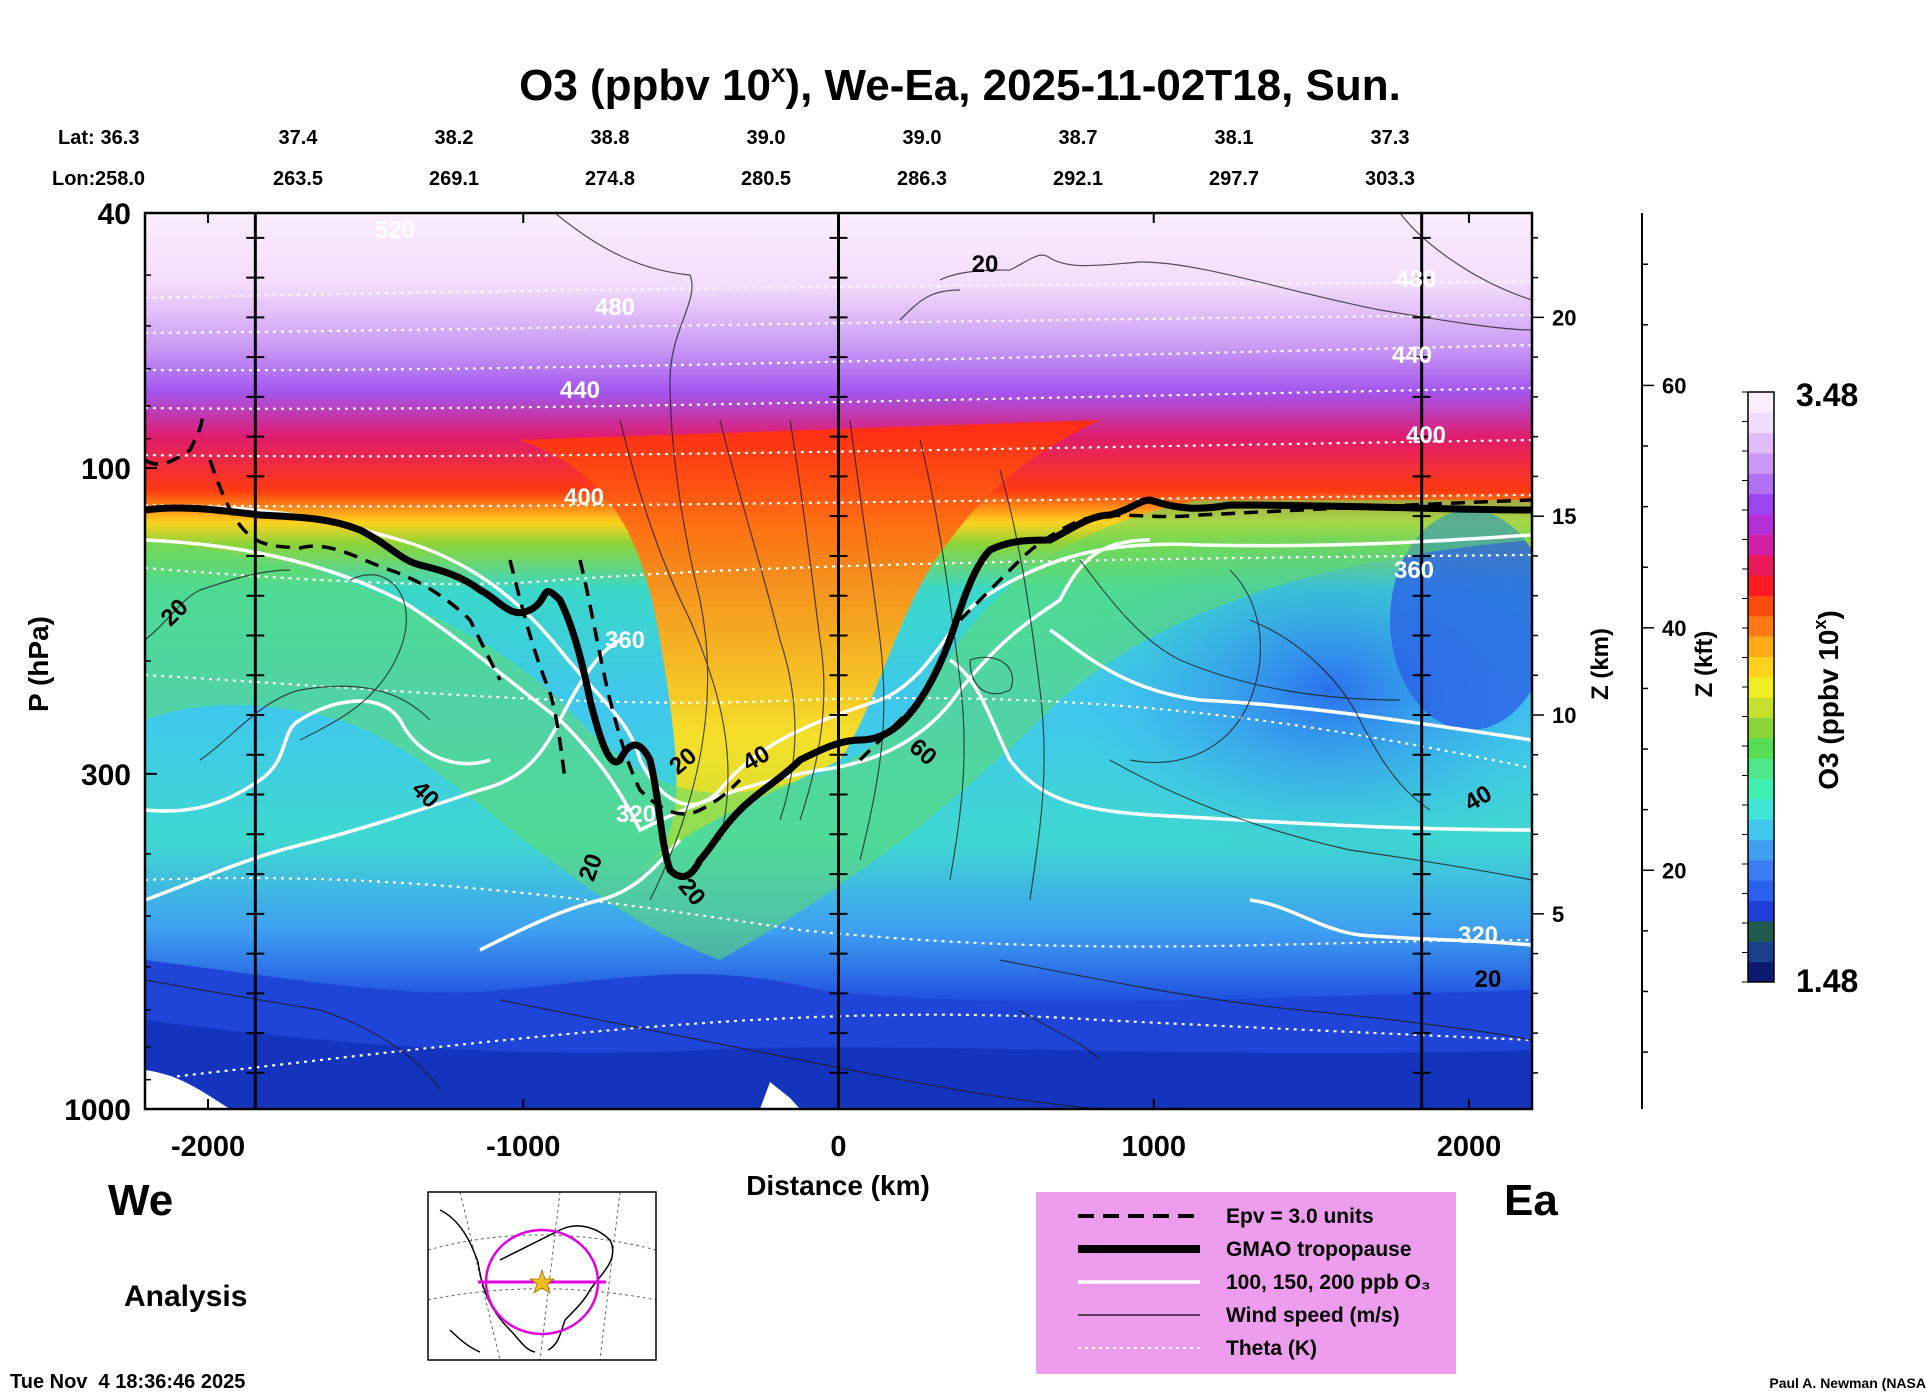 The width and height of the screenshot is (1926, 1399). Describe the element at coordinates (120, 179) in the screenshot. I see `lon-value: 258.0` at that location.